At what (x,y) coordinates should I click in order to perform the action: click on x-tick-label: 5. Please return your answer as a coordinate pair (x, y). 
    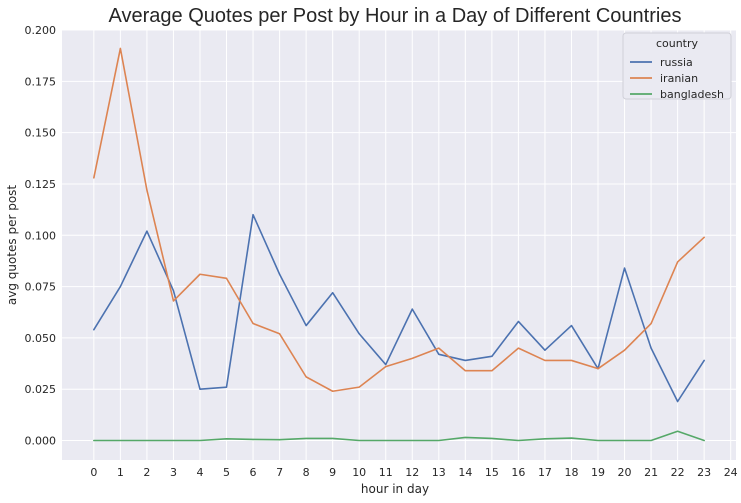
    Looking at the image, I should click on (226, 472).